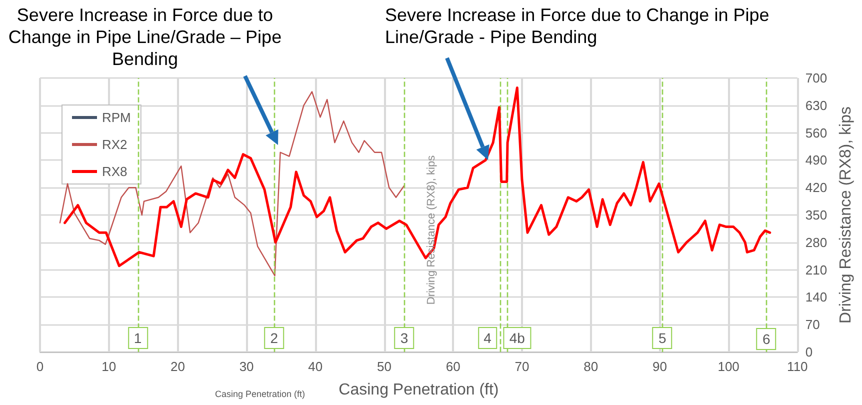 The width and height of the screenshot is (862, 405). I want to click on x-tick-label: 10, so click(109, 366).